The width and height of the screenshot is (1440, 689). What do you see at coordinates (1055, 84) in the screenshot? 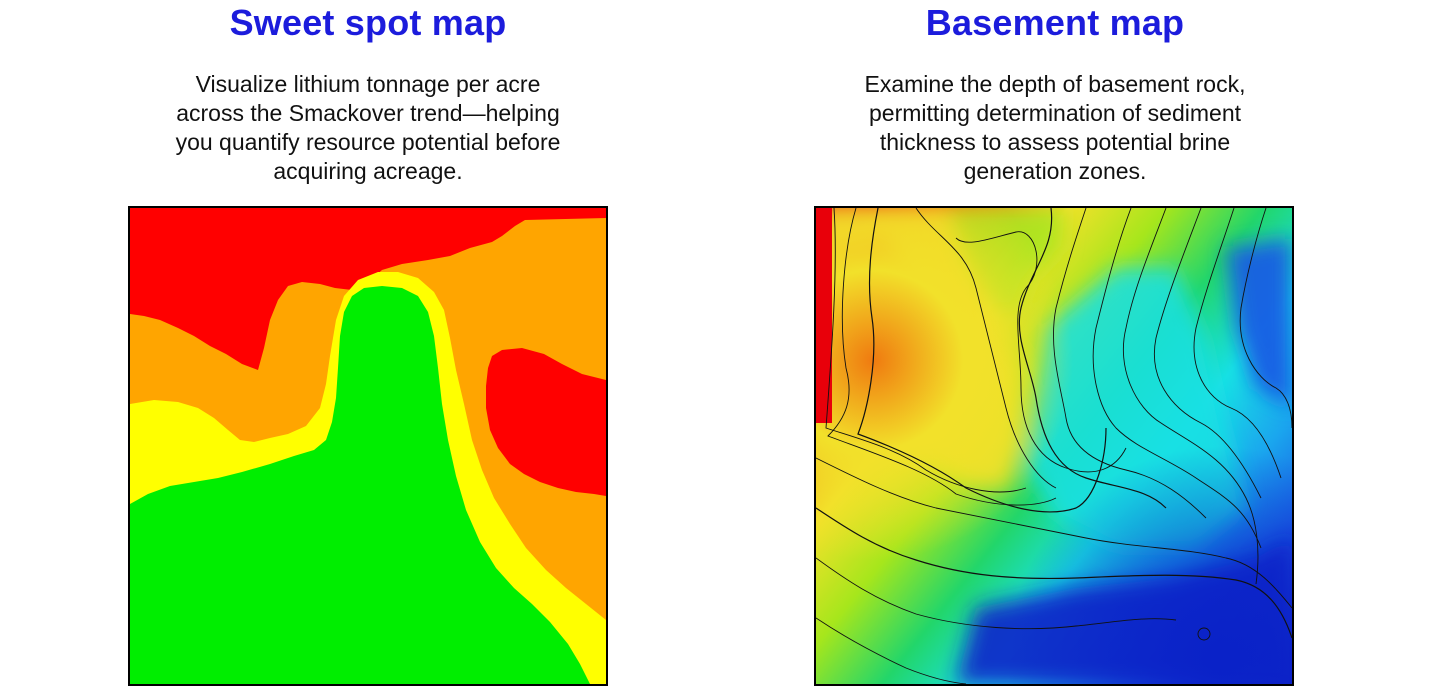
I see `basement-description-line: Examine the depth of basement rock,` at bounding box center [1055, 84].